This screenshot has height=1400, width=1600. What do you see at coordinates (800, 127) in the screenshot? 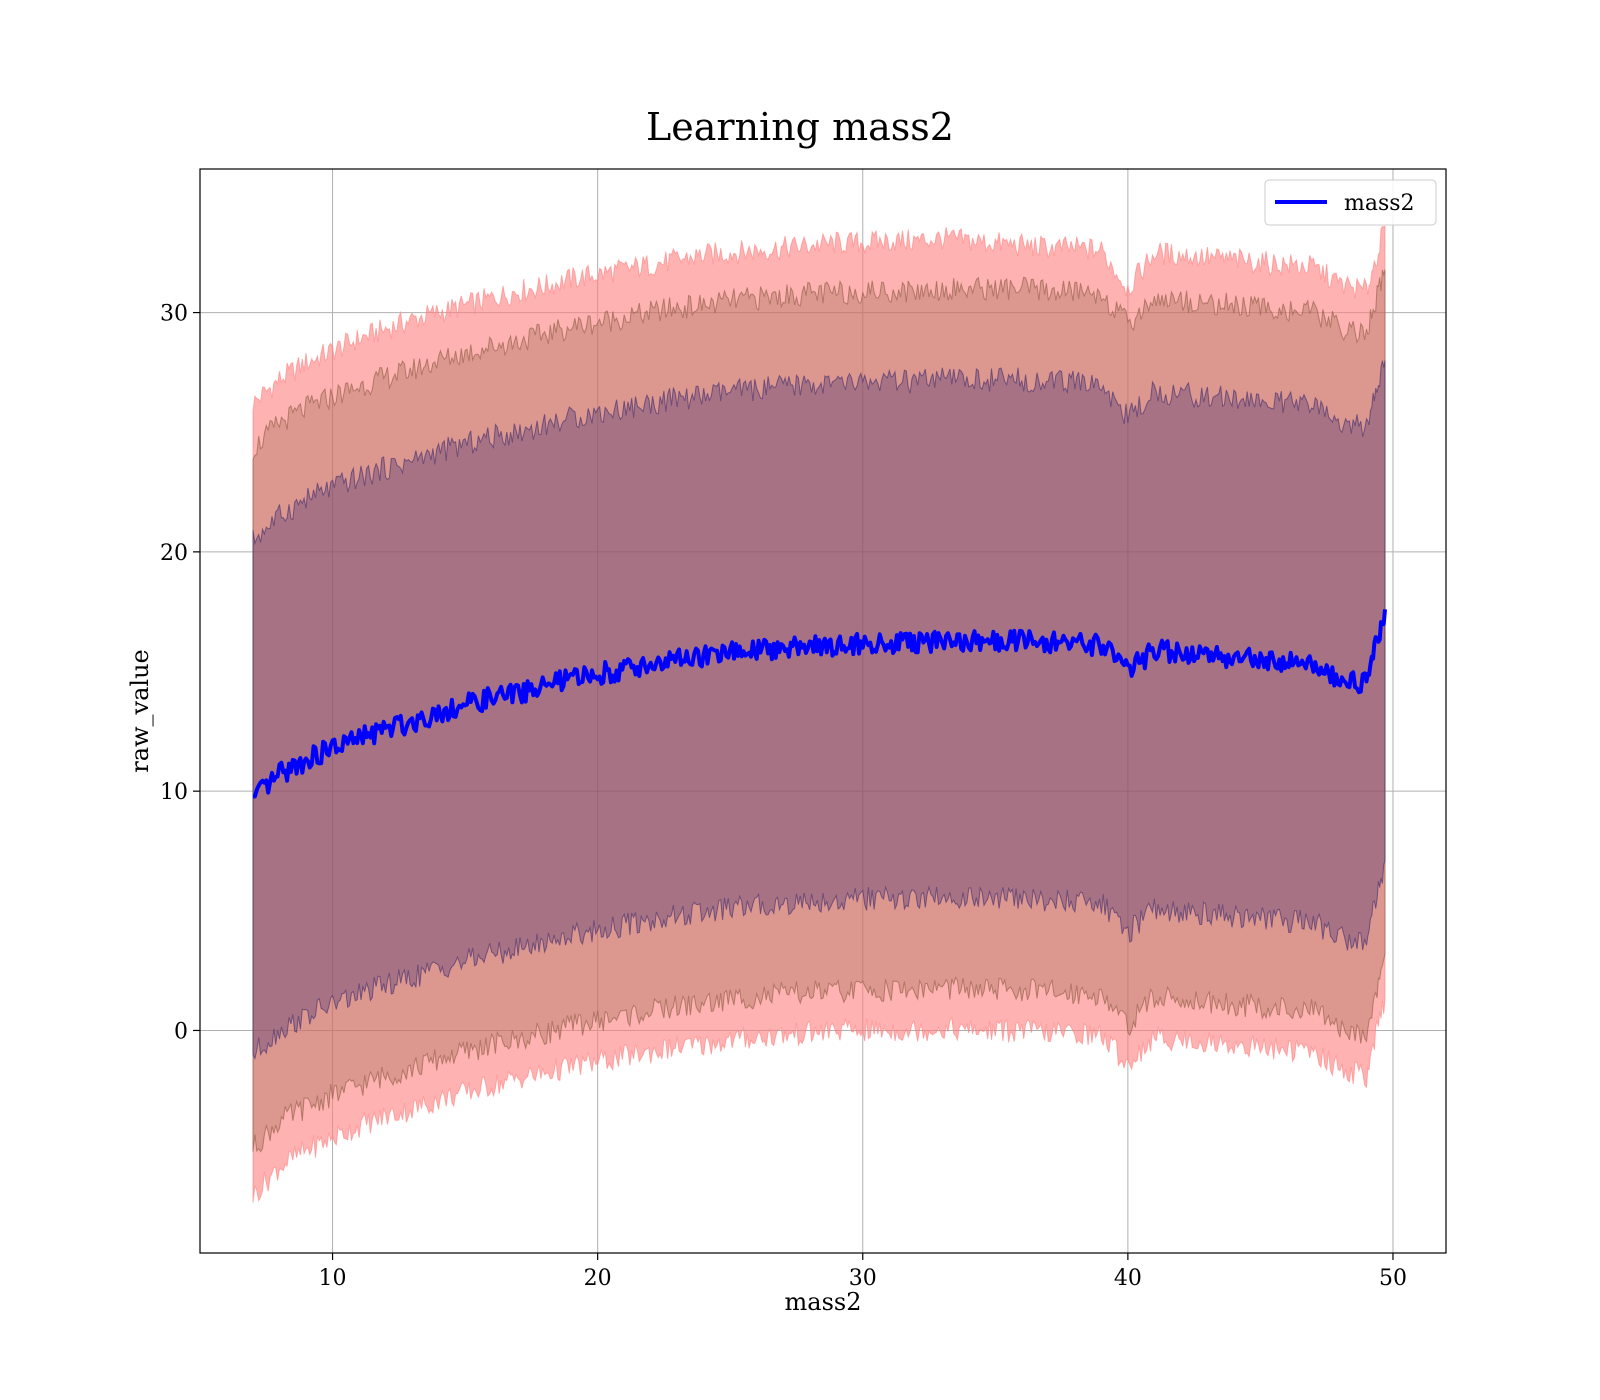
I see `chart-title: Learning mass2` at bounding box center [800, 127].